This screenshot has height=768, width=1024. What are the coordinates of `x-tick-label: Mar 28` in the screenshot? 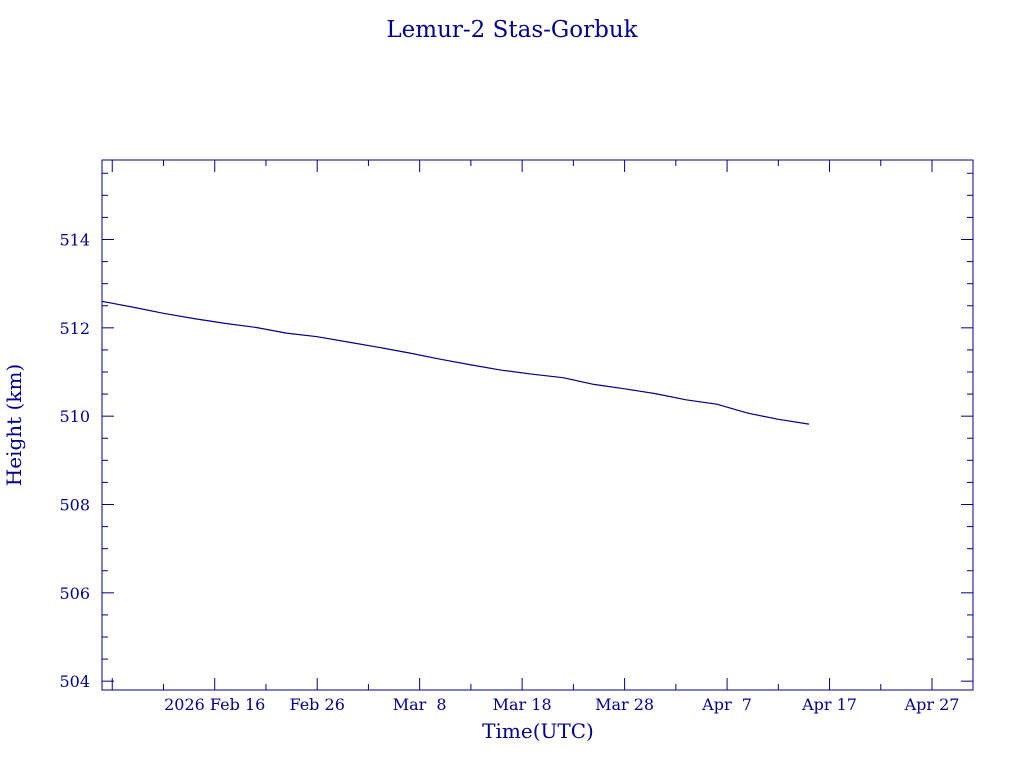 It's located at (624, 704).